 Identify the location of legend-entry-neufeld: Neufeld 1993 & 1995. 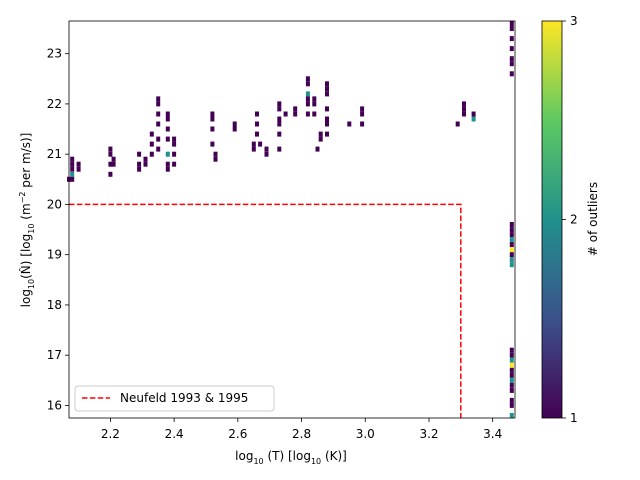
(184, 398).